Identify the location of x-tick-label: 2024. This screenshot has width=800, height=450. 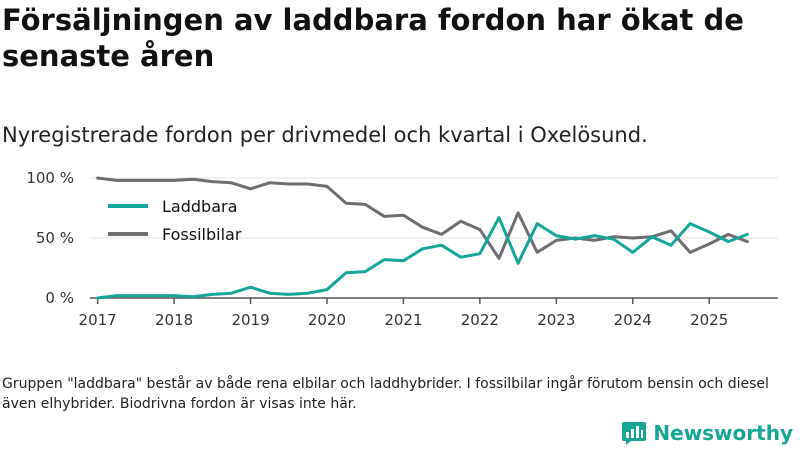
(633, 320).